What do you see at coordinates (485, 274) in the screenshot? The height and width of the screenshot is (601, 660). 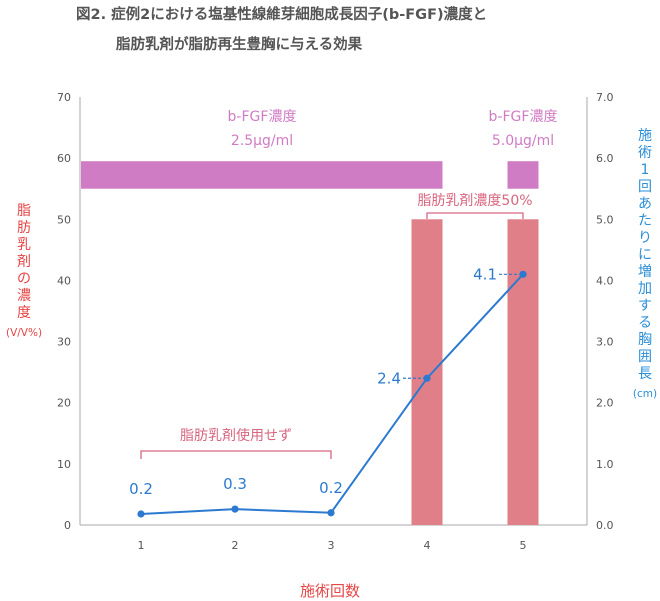 I see `data-label: 4.1` at bounding box center [485, 274].